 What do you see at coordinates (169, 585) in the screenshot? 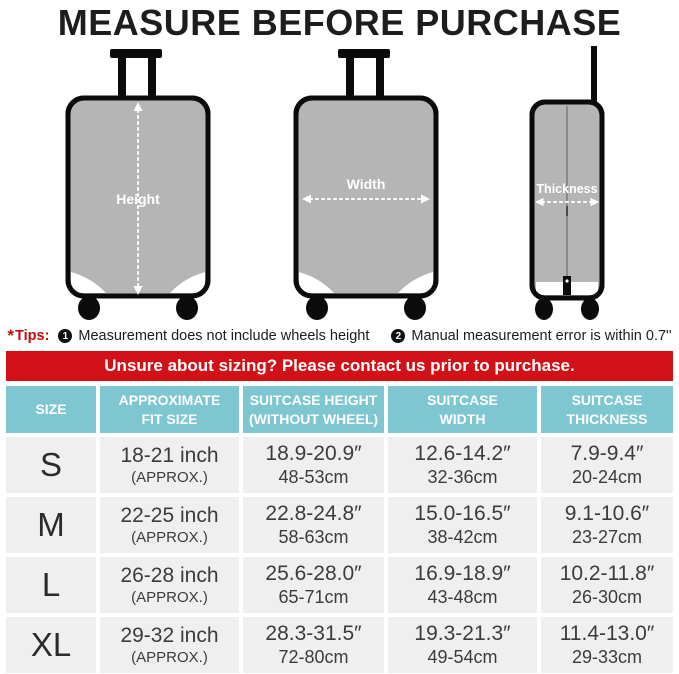
I see `fit-size-cell: 26-28 inch (APPROX.)` at bounding box center [169, 585].